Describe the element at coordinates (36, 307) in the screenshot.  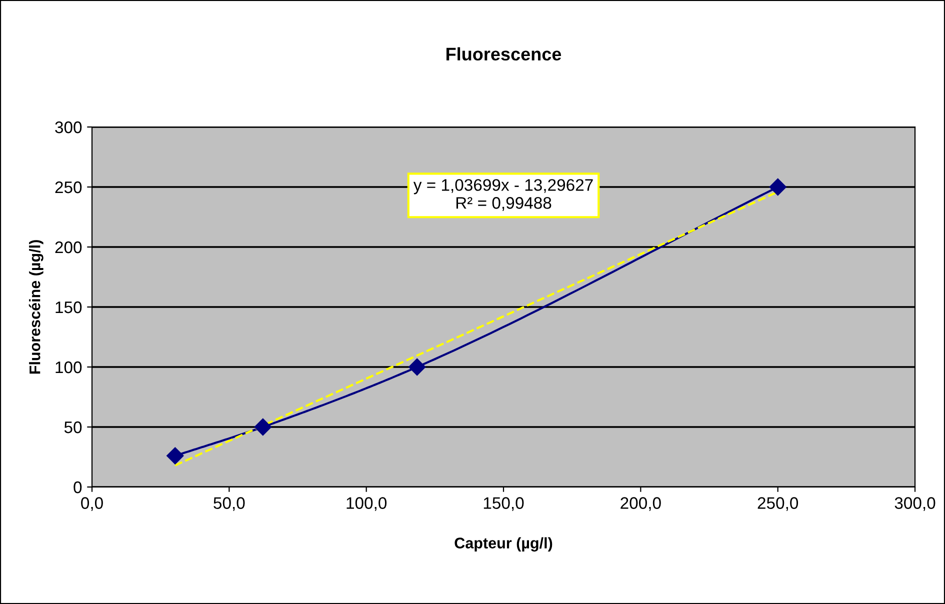
I see `y-axis-title: Fluorescéine (µg/l)` at that location.